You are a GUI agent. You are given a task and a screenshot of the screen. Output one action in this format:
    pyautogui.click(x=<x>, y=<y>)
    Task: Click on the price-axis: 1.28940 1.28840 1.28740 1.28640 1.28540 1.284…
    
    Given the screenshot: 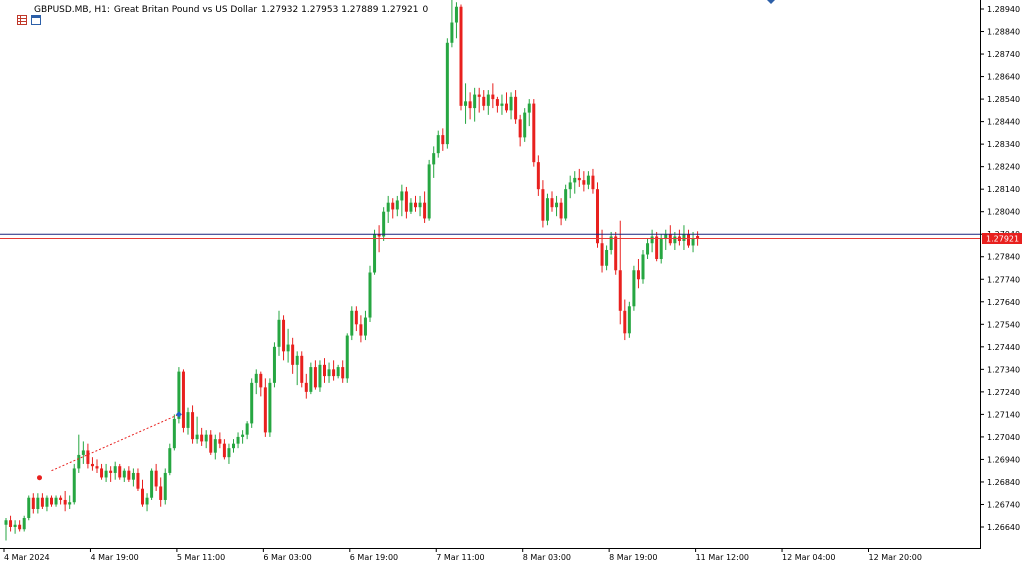 What is the action you would take?
    pyautogui.click(x=1001, y=268)
    